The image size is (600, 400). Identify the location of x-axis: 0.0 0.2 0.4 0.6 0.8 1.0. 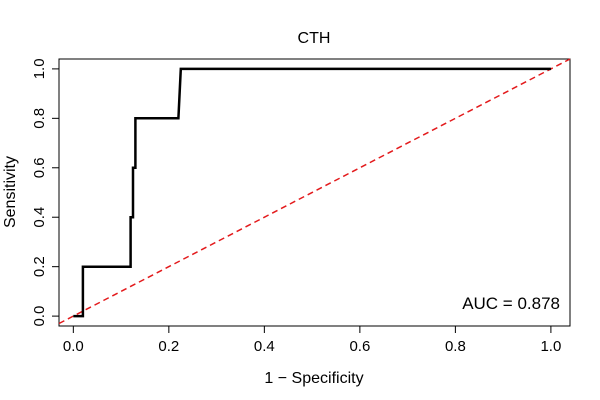
(312, 340).